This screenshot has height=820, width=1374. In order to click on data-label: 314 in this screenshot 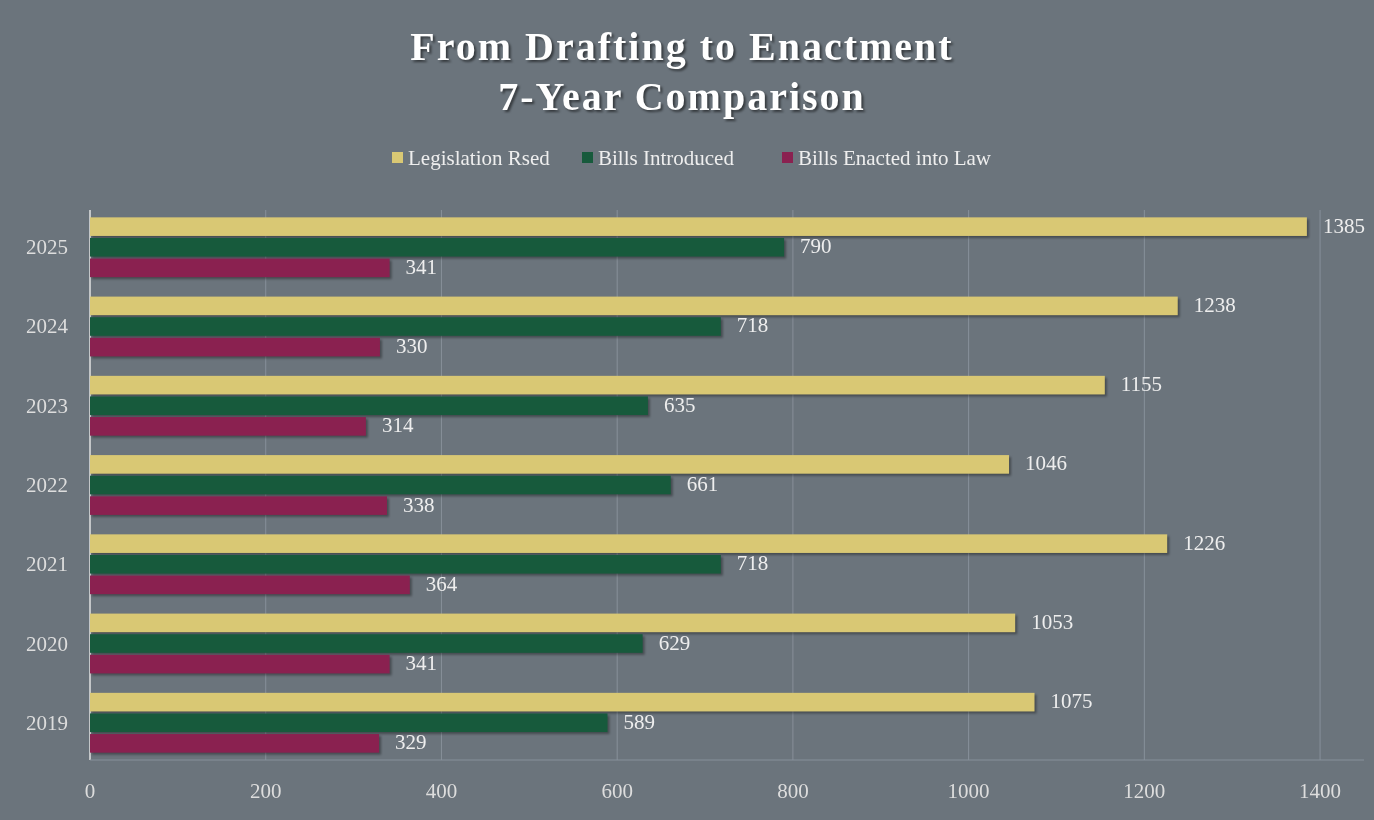, I will do `click(397, 425)`.